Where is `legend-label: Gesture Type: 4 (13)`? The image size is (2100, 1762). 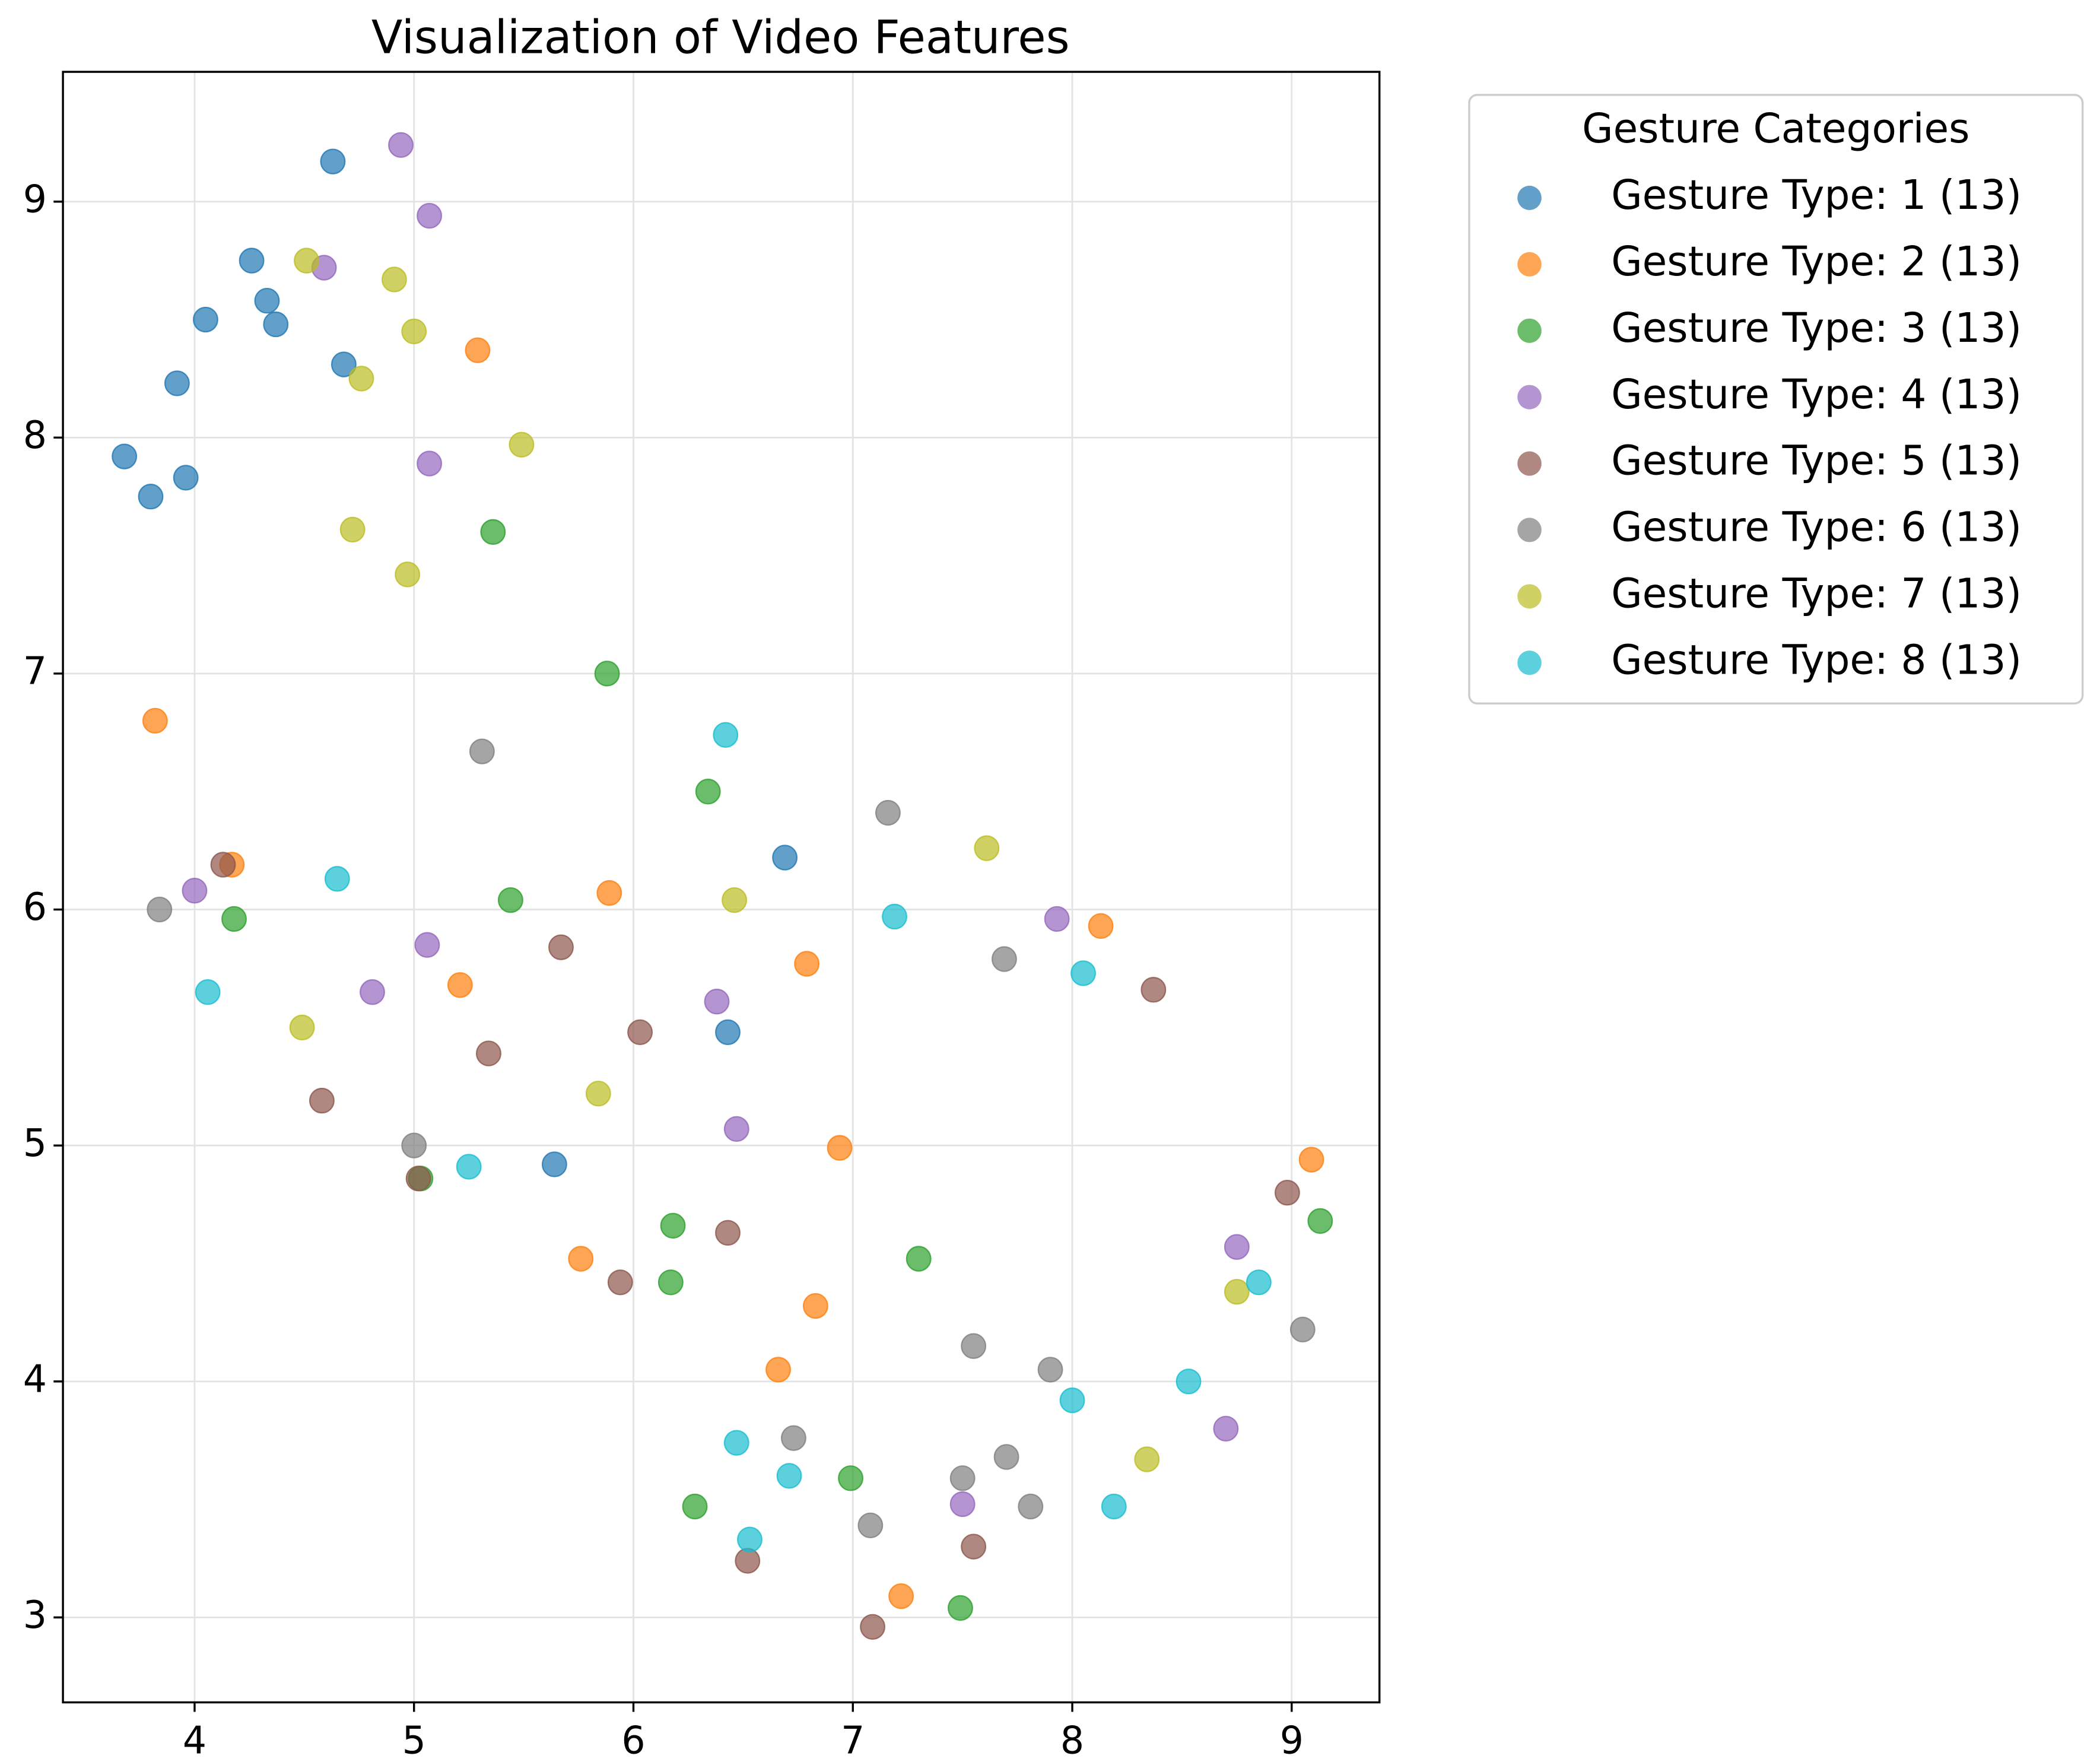 legend-label: Gesture Type: 4 (13) is located at coordinates (1817, 394).